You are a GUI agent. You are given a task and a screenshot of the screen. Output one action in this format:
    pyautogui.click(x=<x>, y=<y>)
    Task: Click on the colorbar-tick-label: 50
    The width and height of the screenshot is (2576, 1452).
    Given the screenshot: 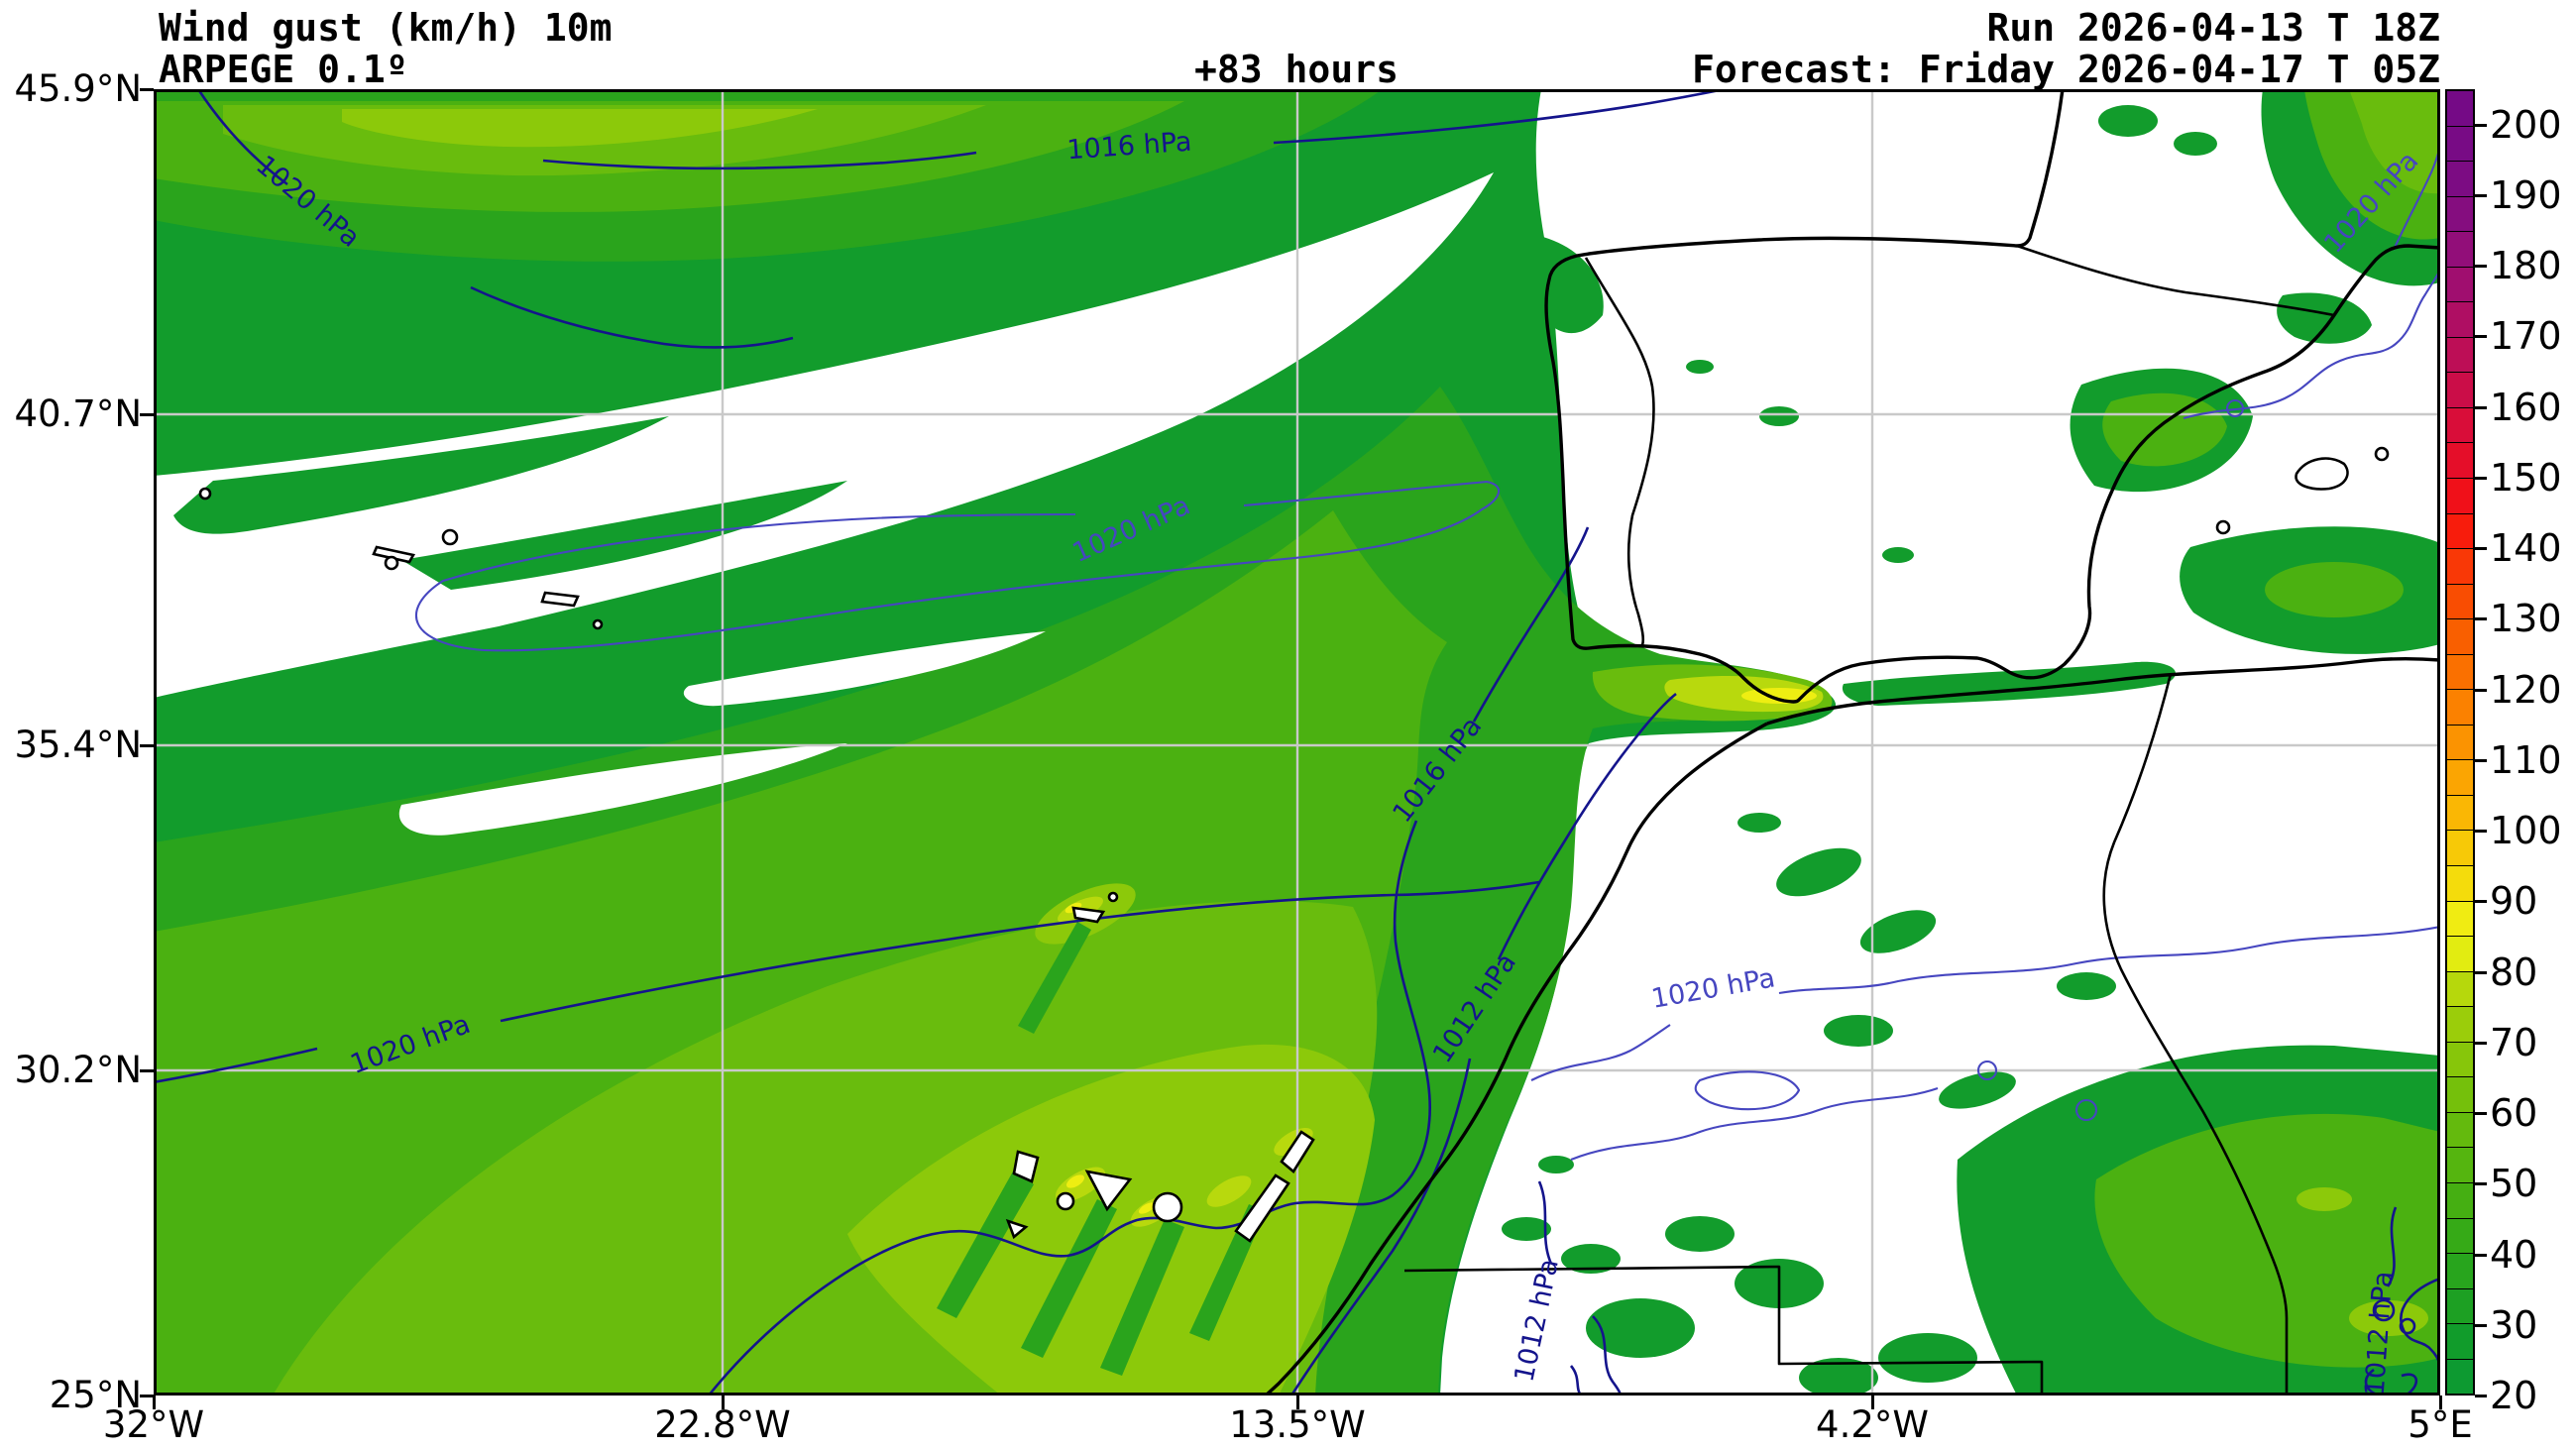 What is the action you would take?
    pyautogui.click(x=2514, y=1184)
    